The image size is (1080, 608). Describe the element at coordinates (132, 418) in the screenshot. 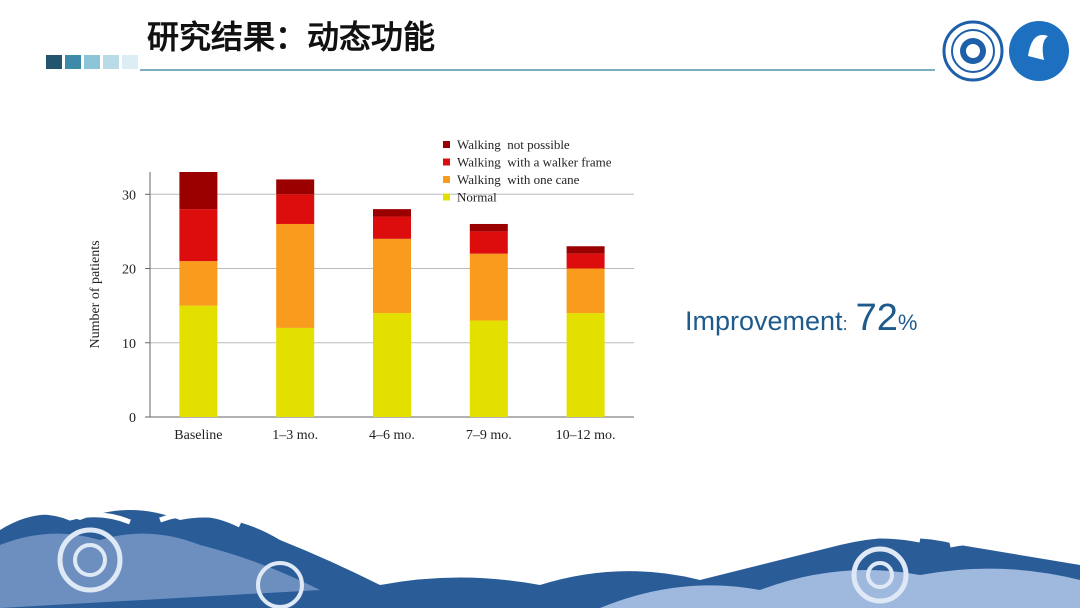

I see `y-tick-label: 0` at that location.